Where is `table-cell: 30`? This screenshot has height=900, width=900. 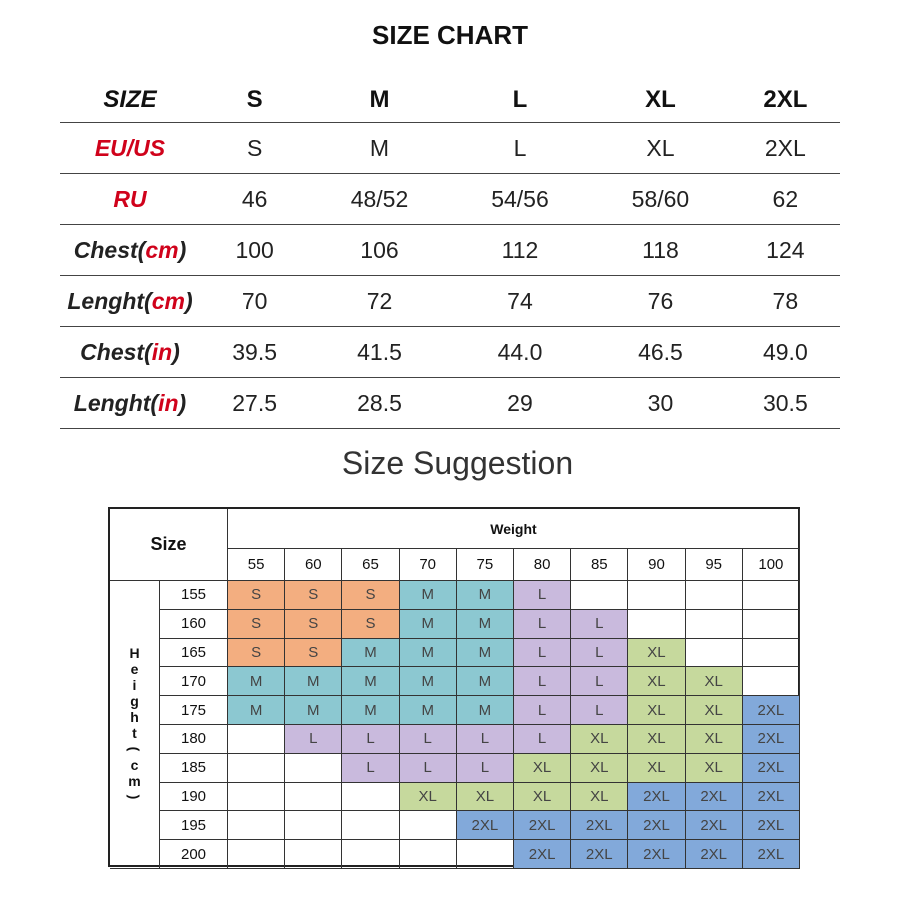
table-cell: 30 is located at coordinates (660, 403).